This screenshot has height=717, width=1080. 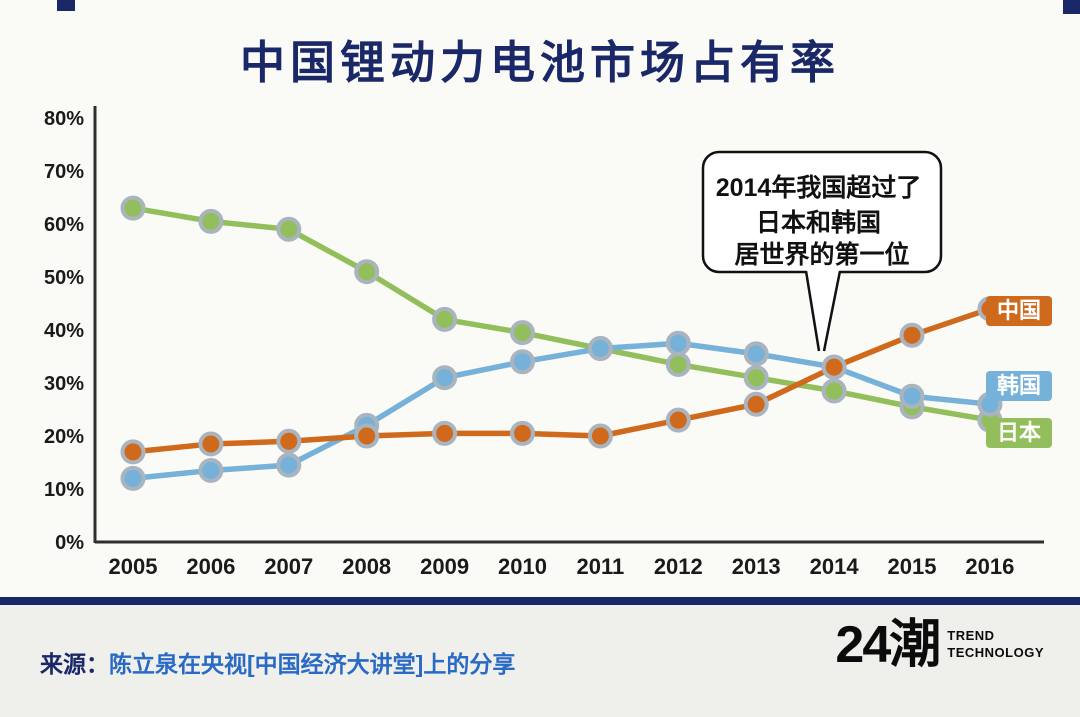 What do you see at coordinates (366, 566) in the screenshot?
I see `x-tick-label: 2008` at bounding box center [366, 566].